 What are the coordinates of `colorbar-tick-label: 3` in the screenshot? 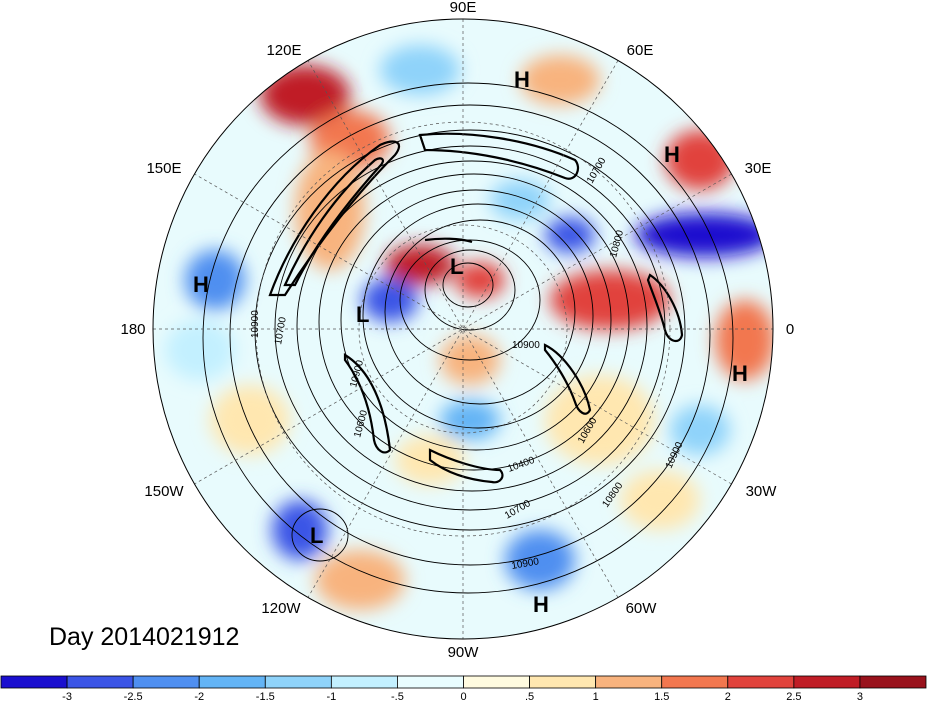 It's located at (860, 696).